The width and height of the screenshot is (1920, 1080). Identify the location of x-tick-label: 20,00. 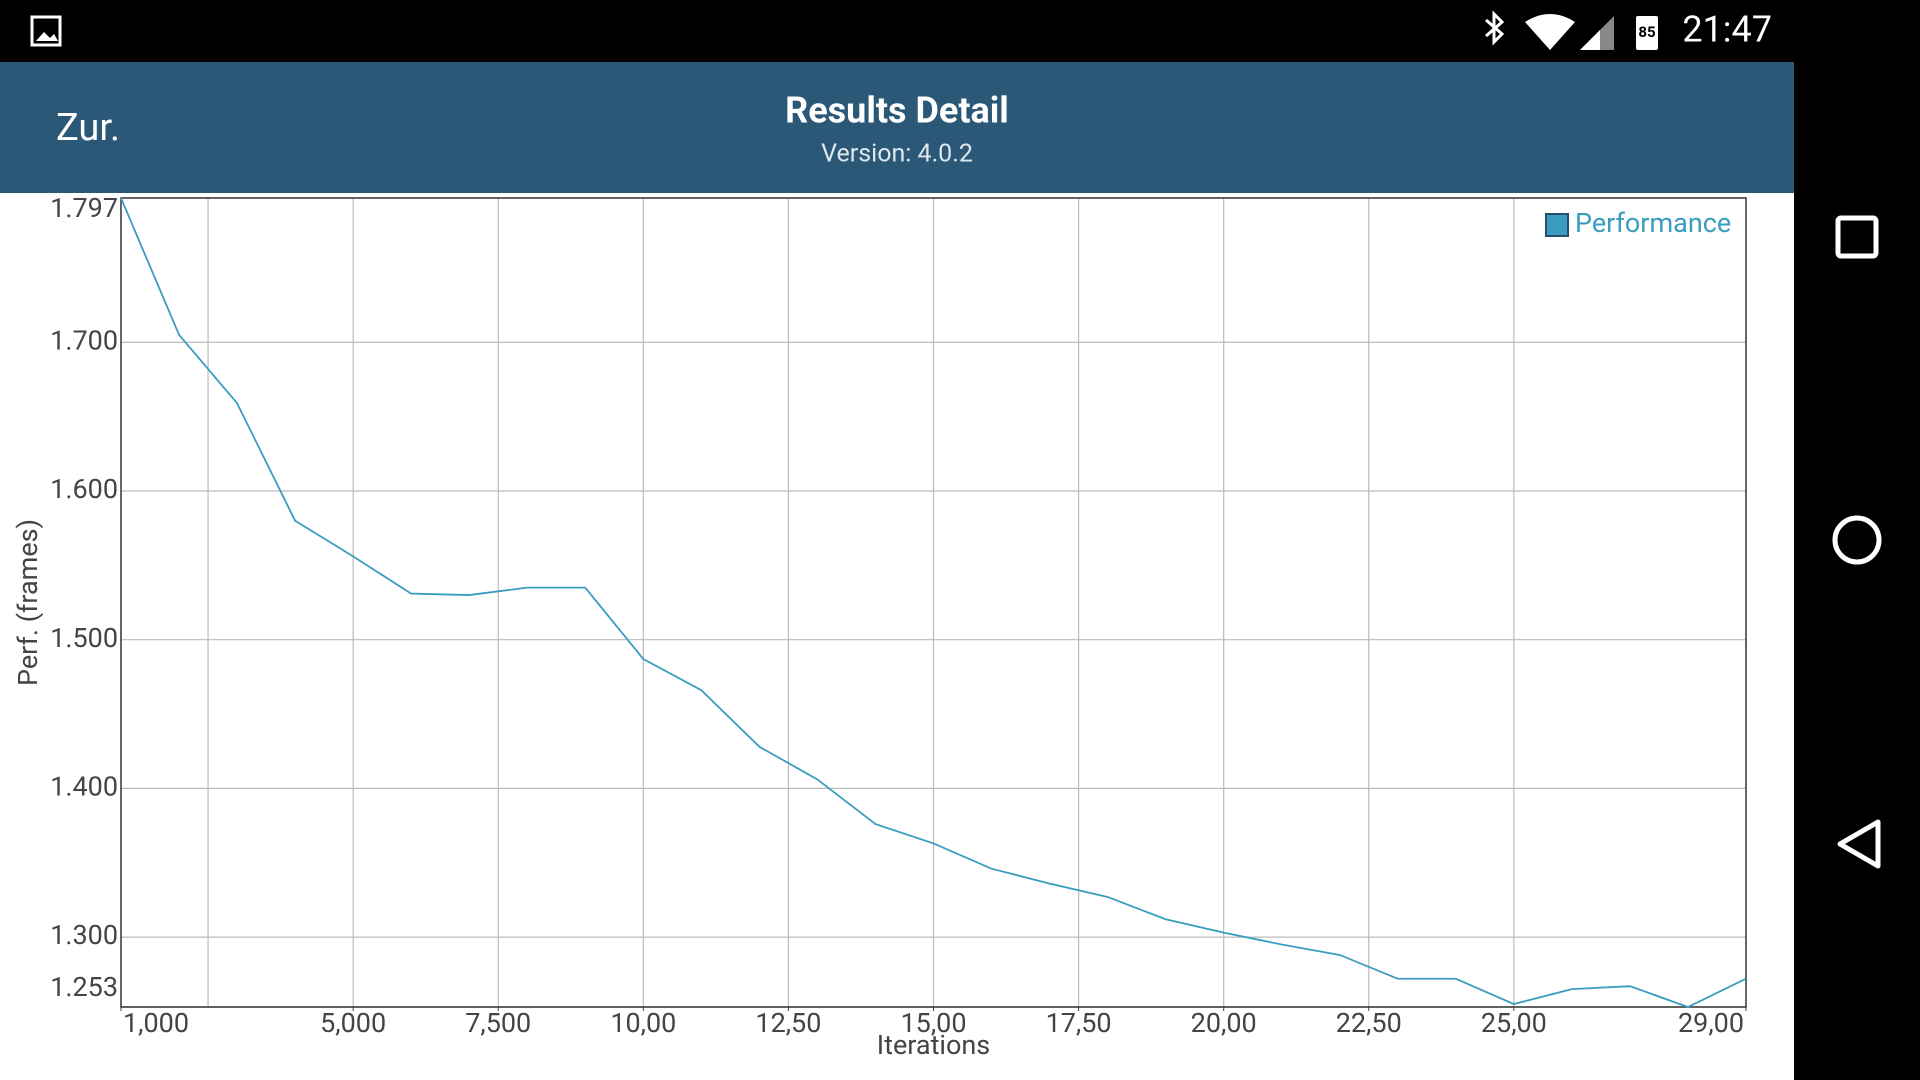
(1224, 1023).